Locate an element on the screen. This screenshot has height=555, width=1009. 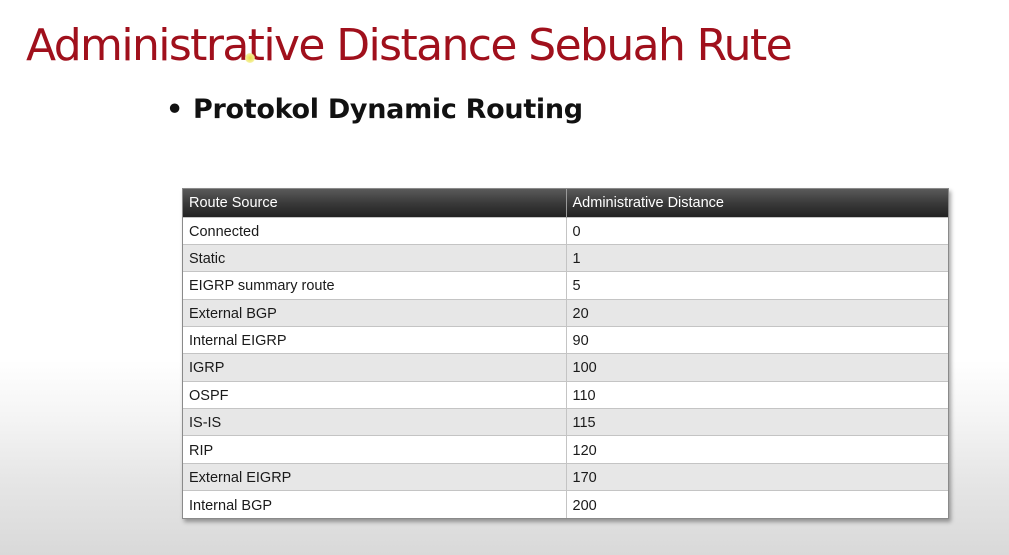
route-source-cell: IS-IS is located at coordinates (374, 422).